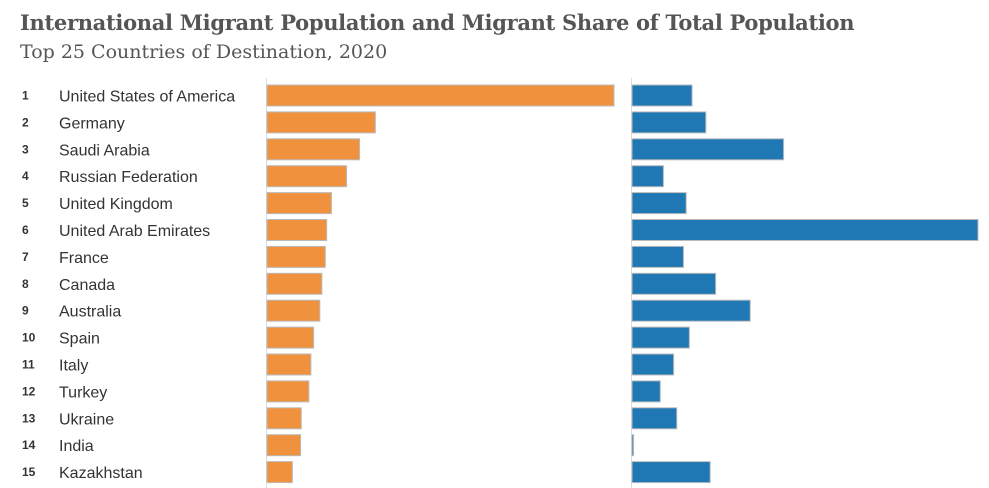  What do you see at coordinates (29, 391) in the screenshot?
I see `rank-label: 12` at bounding box center [29, 391].